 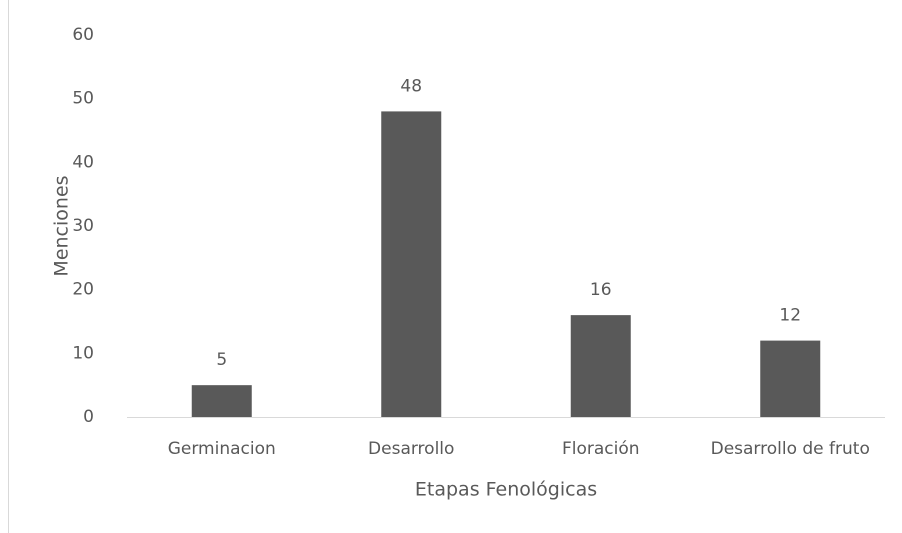 I want to click on data-label: 5, so click(x=221, y=360).